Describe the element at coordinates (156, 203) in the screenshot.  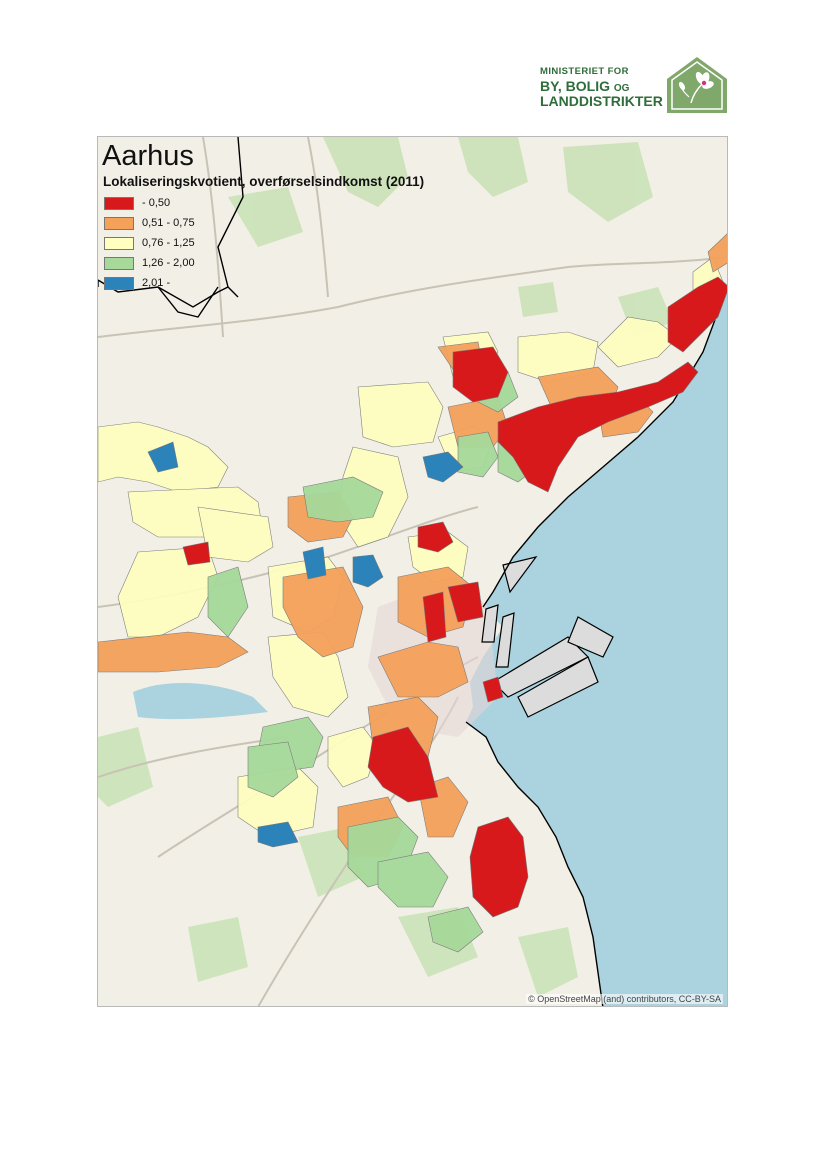
I see `legend-label: - 0,50` at that location.